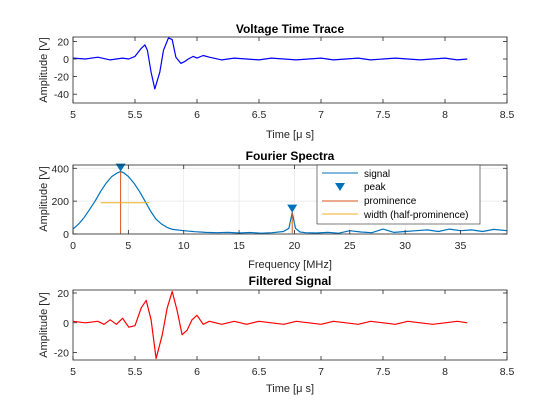  Describe the element at coordinates (405, 246) in the screenshot. I see `x-tick-label: 30` at that location.